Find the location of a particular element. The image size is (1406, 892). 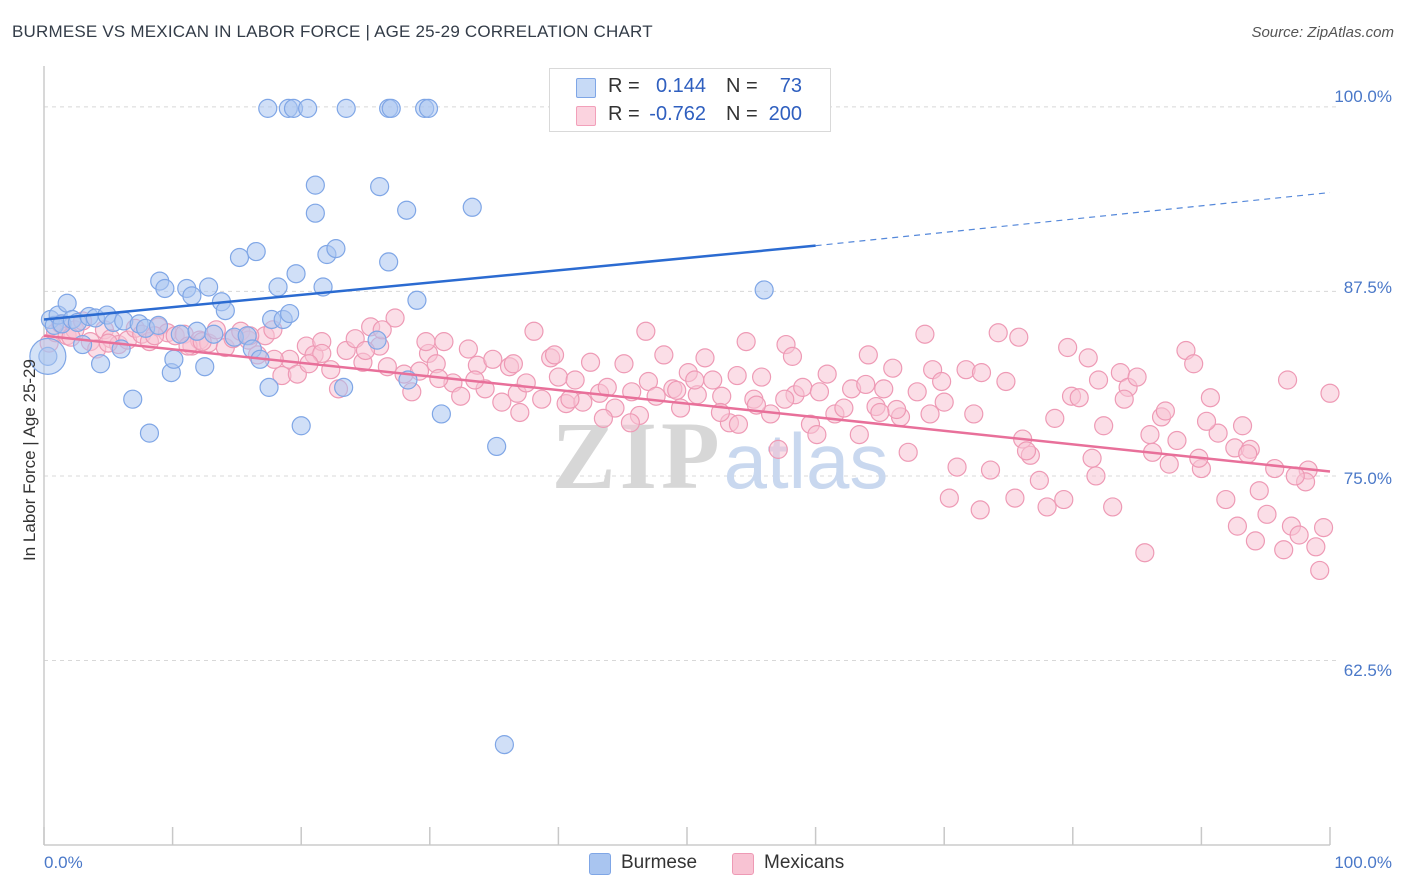

burmese-trend-extension is located at coordinates (1073, 219).